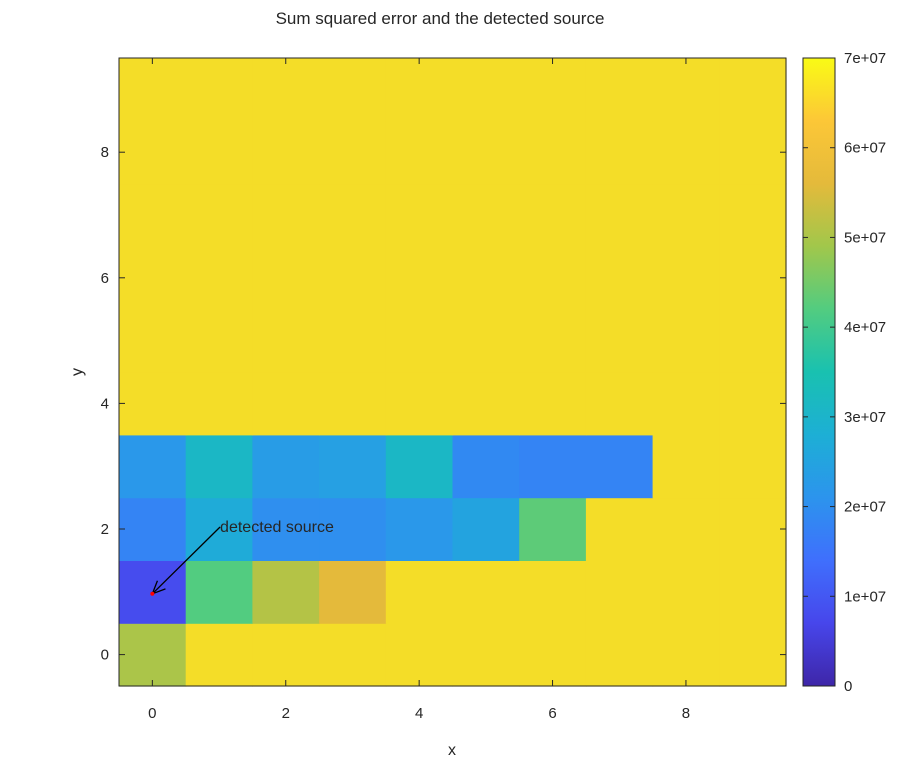  Describe the element at coordinates (865, 148) in the screenshot. I see `colorbar-tick-label: 6e+07` at that location.